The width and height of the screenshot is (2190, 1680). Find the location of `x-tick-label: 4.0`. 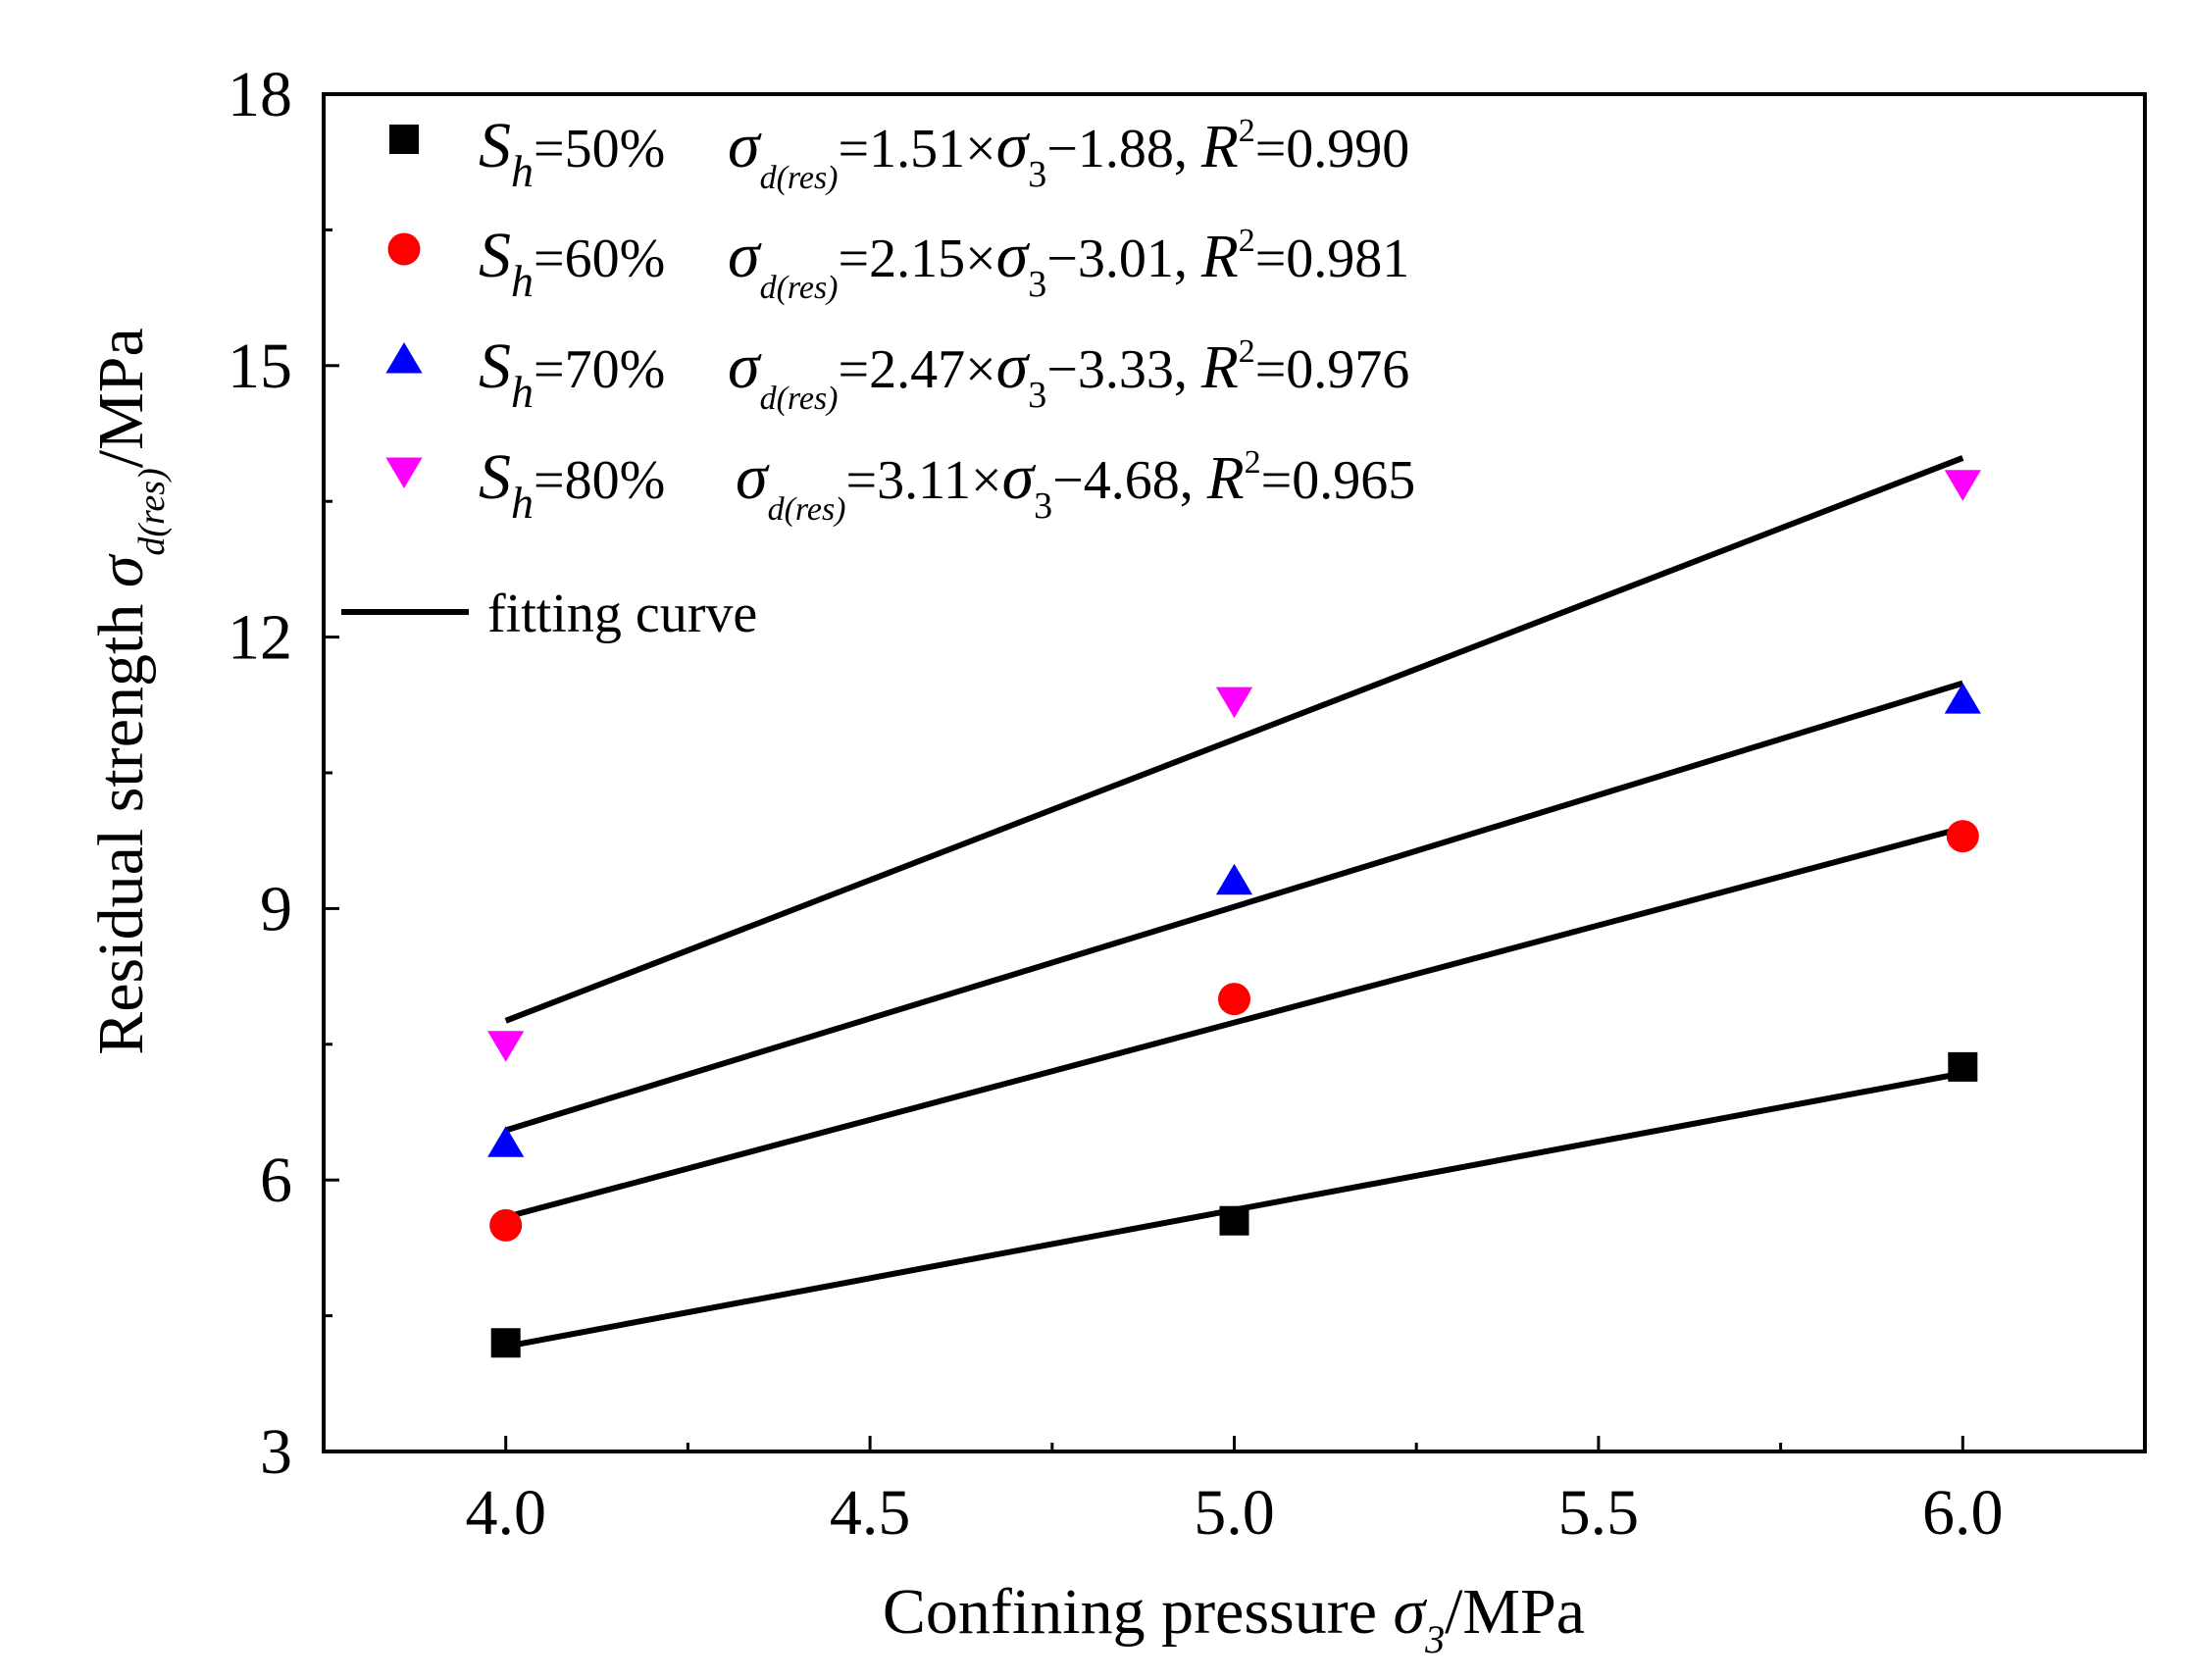

x-tick-label: 4.0 is located at coordinates (506, 1513).